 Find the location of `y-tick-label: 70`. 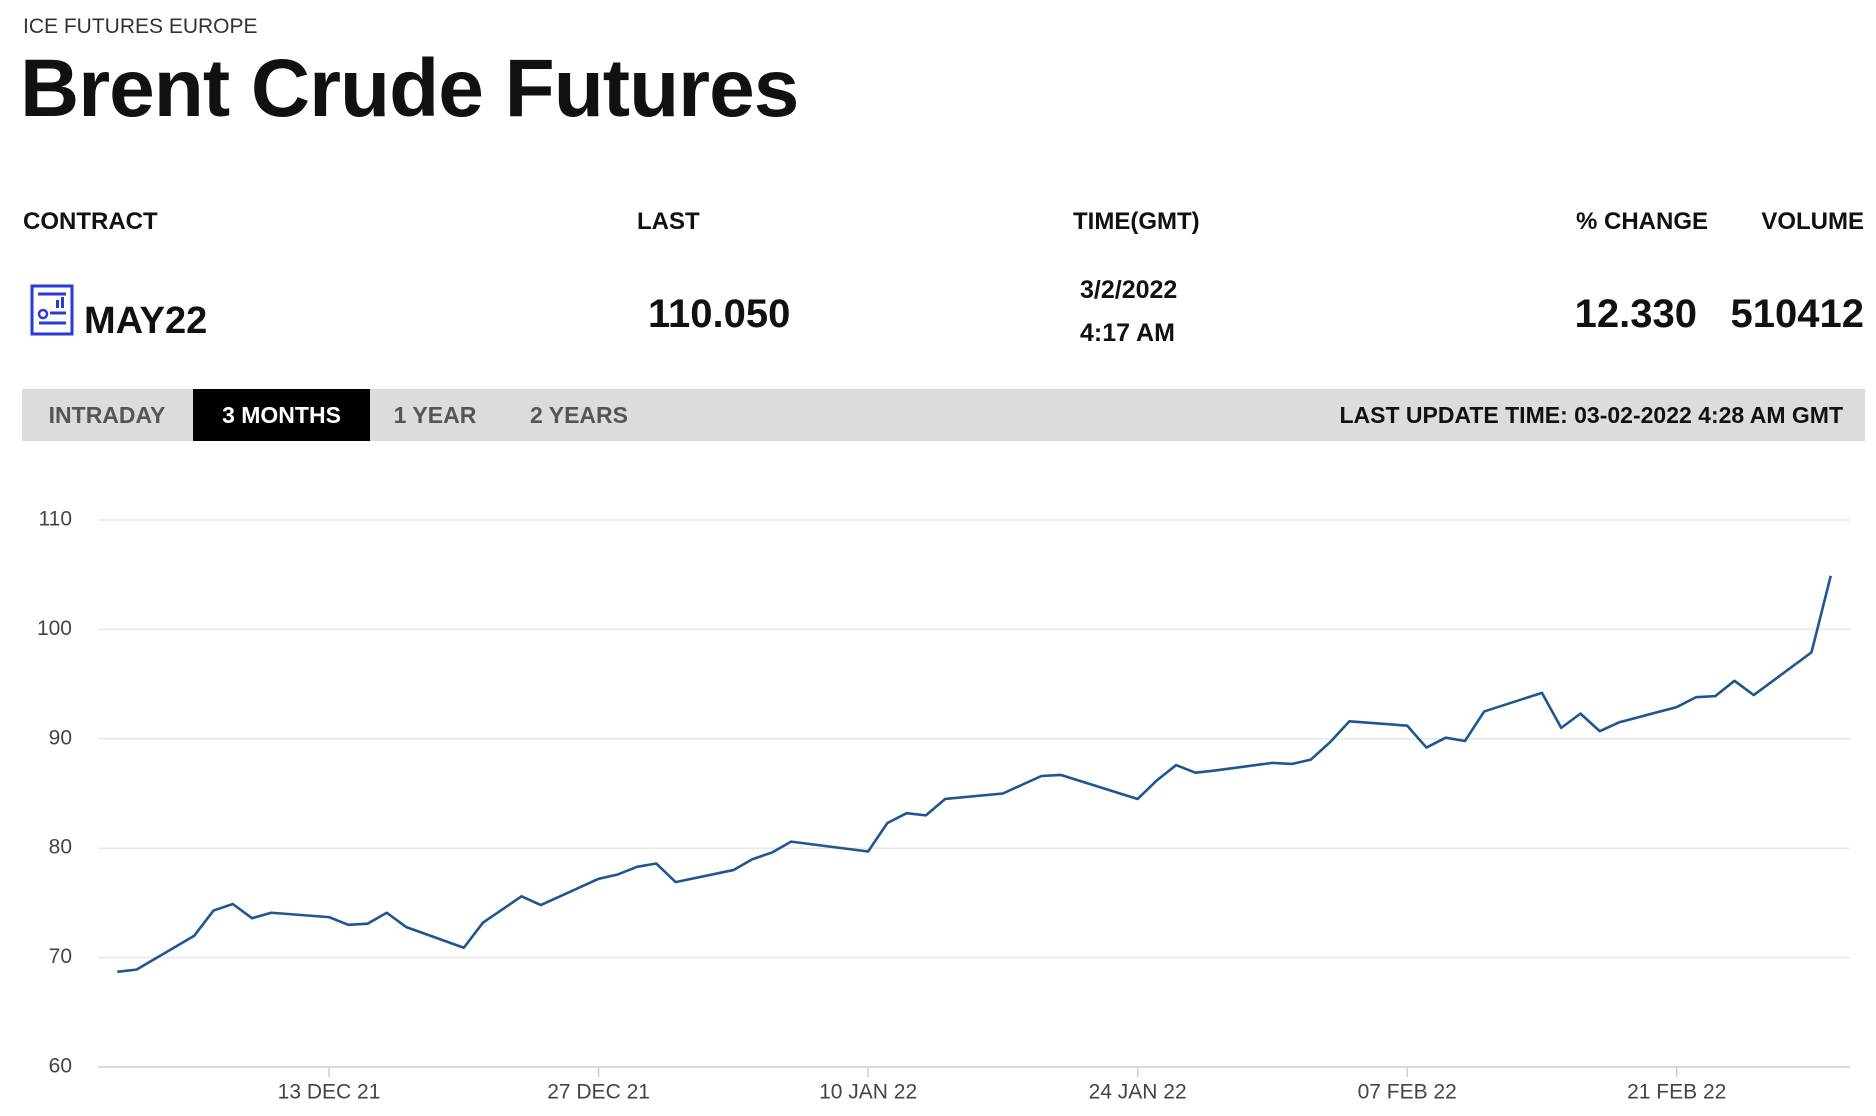

y-tick-label: 70 is located at coordinates (60, 956).